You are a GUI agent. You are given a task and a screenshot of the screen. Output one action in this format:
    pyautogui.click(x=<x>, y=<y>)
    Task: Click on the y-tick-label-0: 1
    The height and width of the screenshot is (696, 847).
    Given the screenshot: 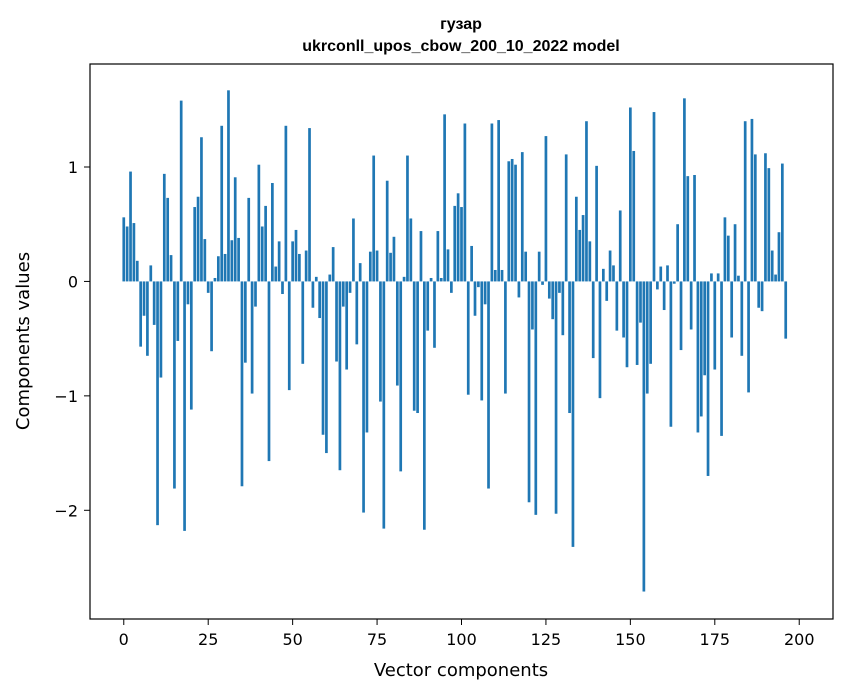 What is the action you would take?
    pyautogui.click(x=73, y=167)
    